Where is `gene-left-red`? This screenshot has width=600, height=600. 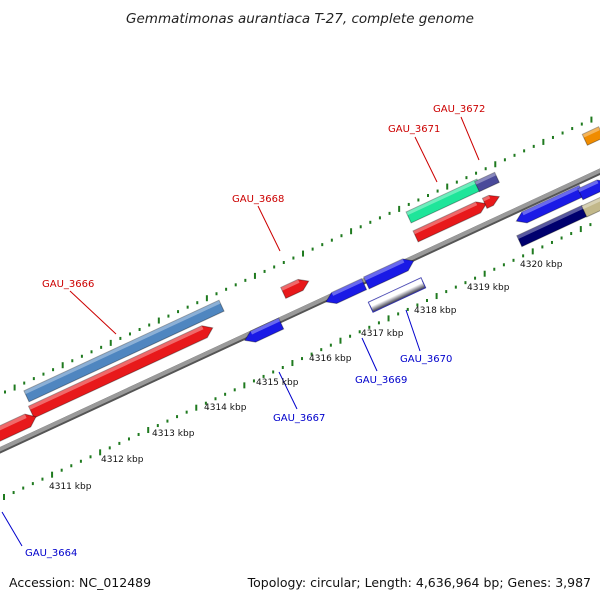 gene-left-red is located at coordinates (18, 428).